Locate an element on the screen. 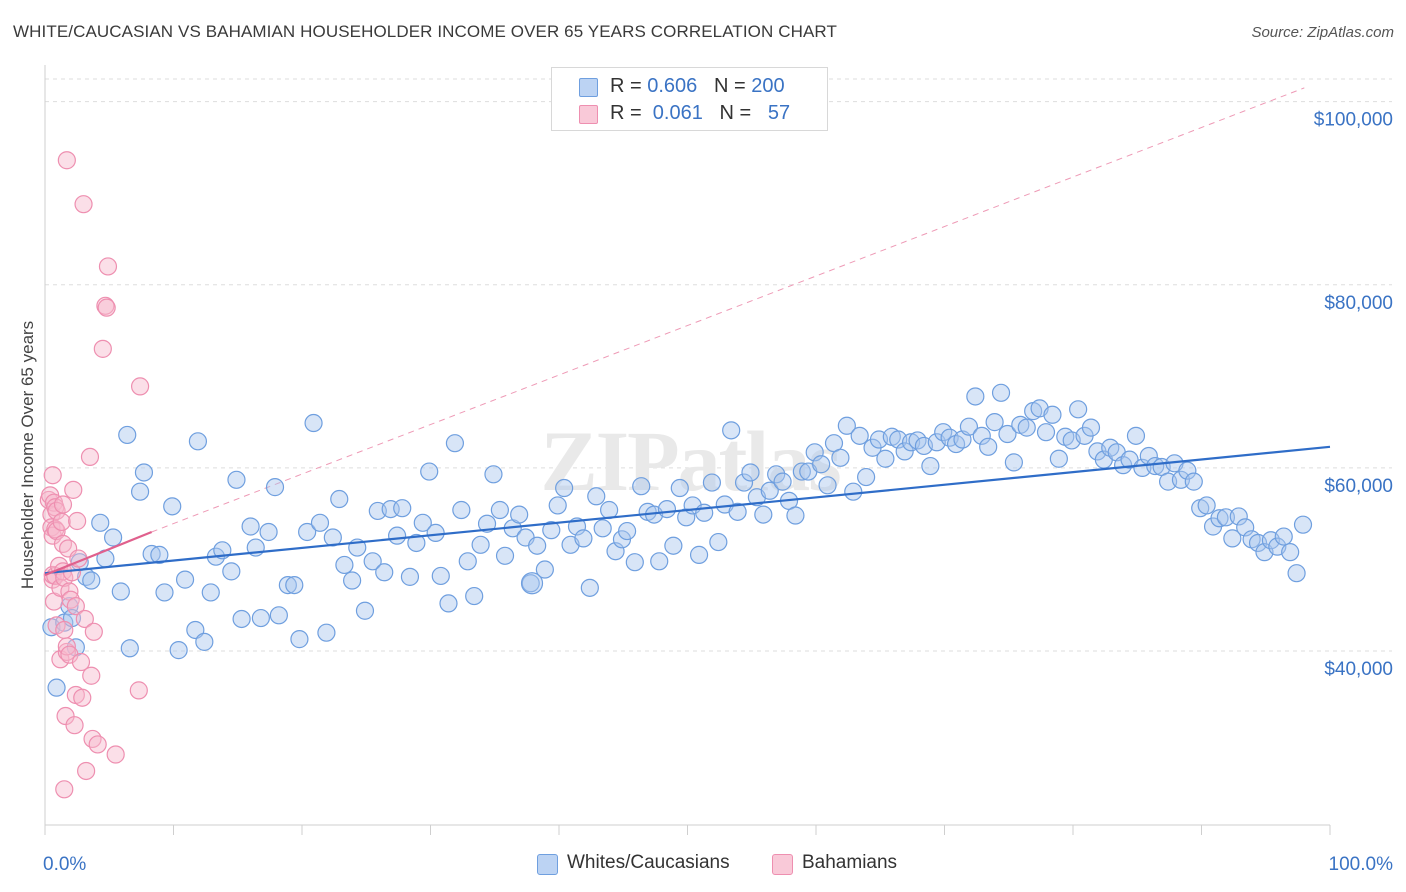  y-tick-label: $100,000 is located at coordinates (1353, 120).